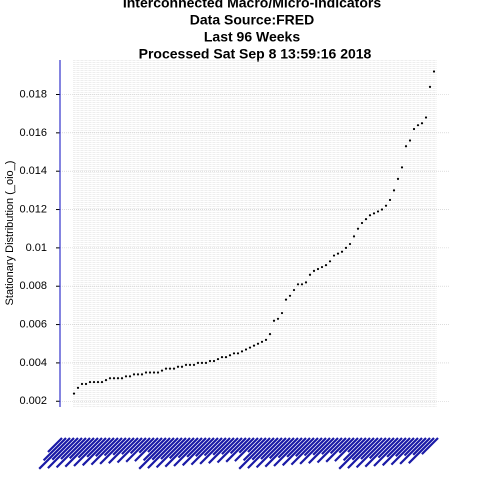  Describe the element at coordinates (33, 133) in the screenshot. I see `y-tick-label: 0.016` at that location.